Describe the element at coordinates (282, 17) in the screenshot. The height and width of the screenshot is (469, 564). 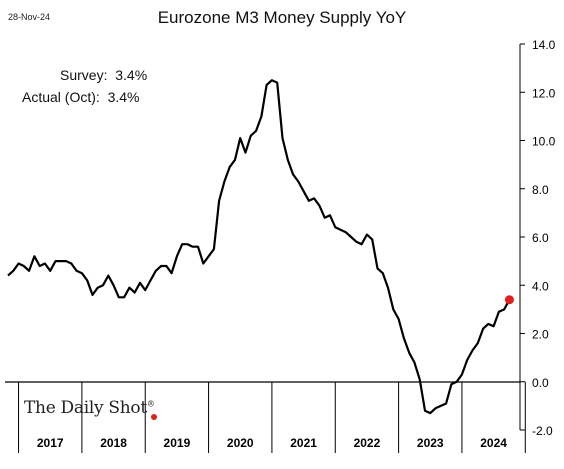
I see `chart-title: Eurozone M3 Money Supply YoY` at that location.